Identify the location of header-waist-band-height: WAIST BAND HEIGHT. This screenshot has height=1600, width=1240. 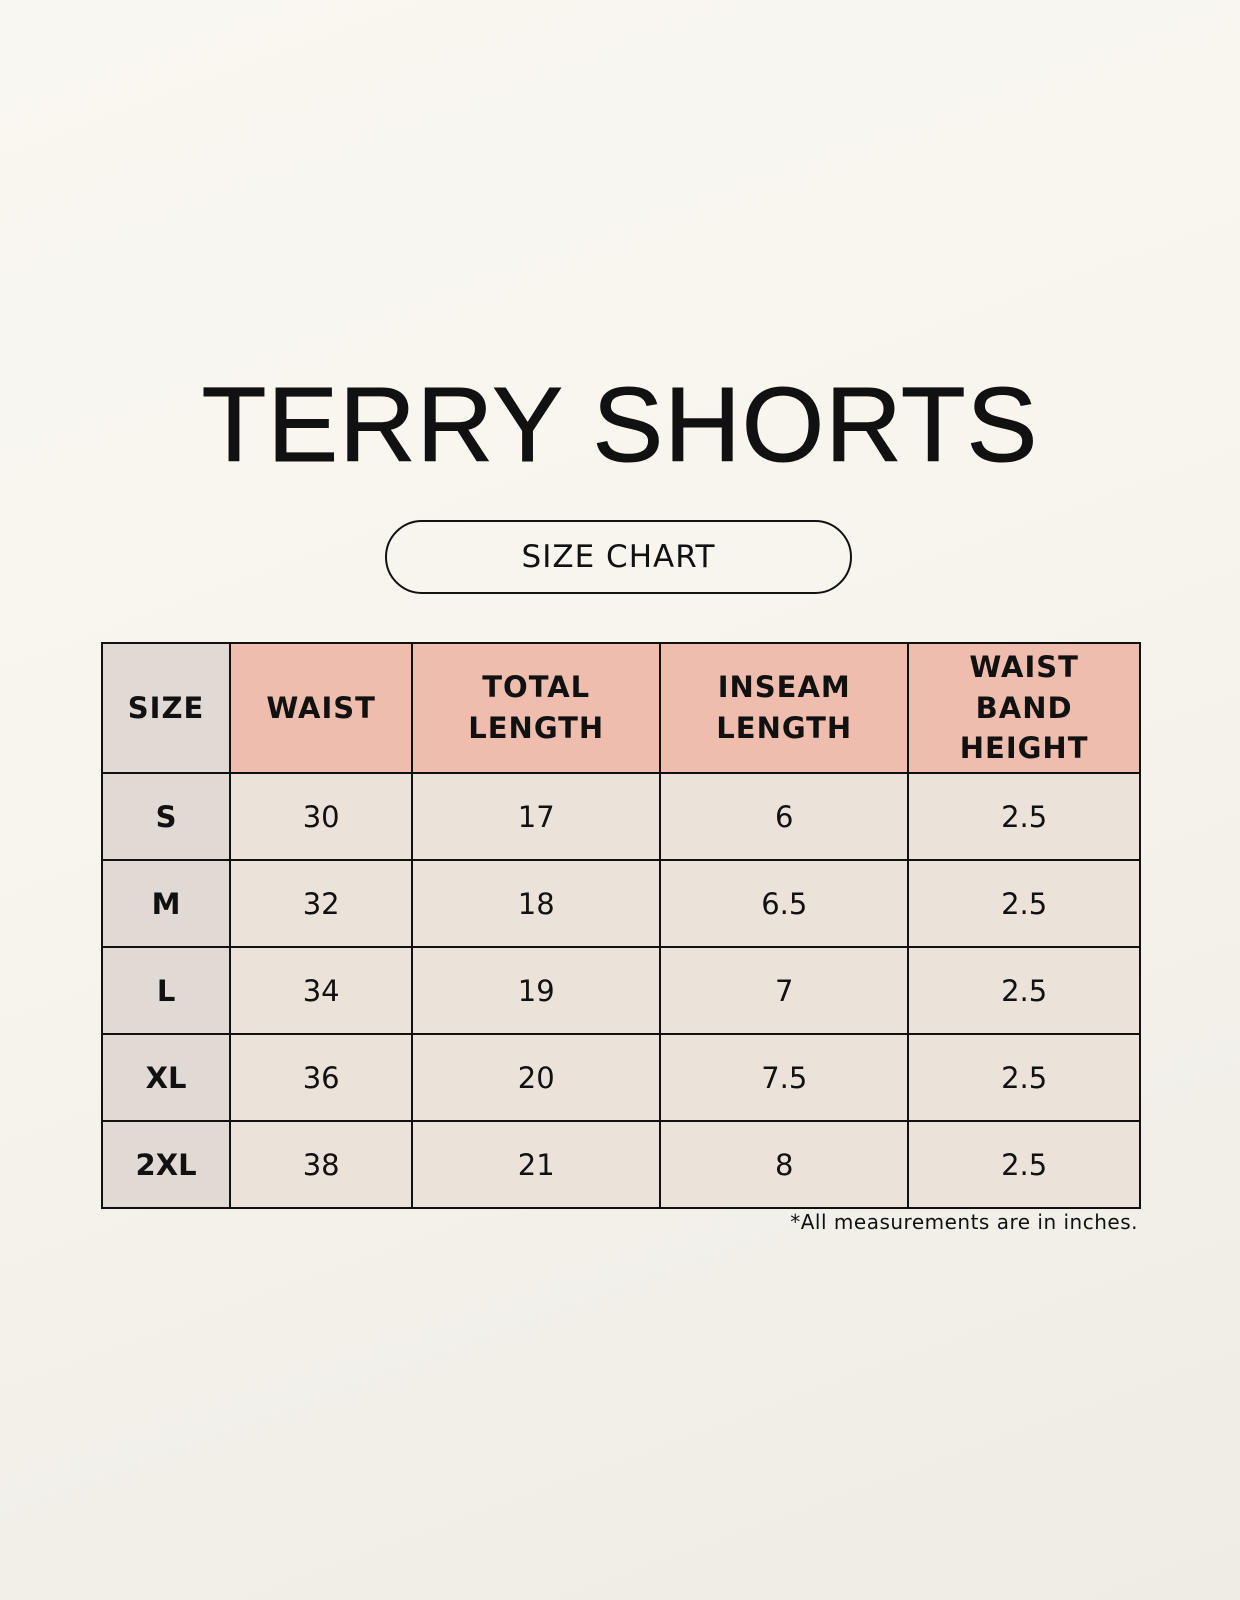
(1024, 708).